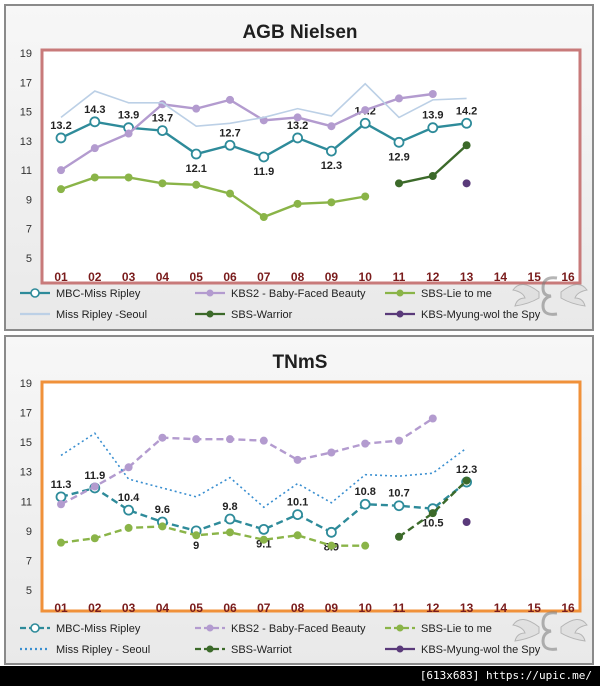 The image size is (600, 686). What do you see at coordinates (229, 507) in the screenshot?
I see `data-label: 9.8` at bounding box center [229, 507].